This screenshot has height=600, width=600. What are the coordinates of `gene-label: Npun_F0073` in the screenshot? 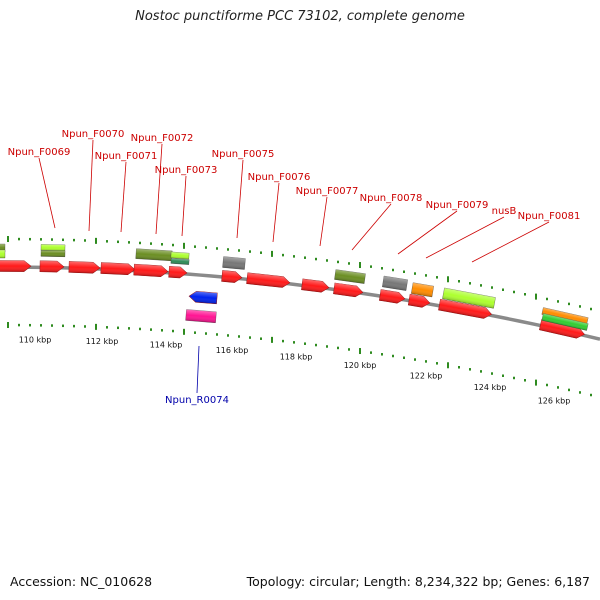 It's located at (186, 170).